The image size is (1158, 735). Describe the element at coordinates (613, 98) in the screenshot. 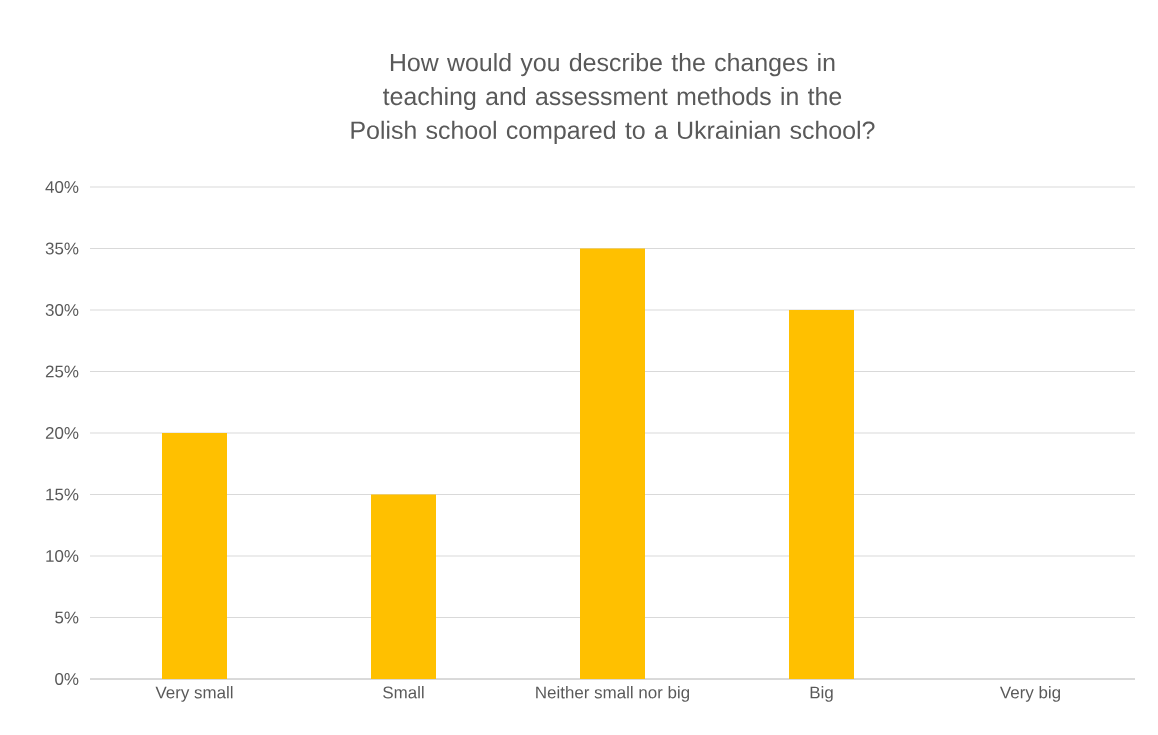

I see `chart-title: How would you describe the changes in teaching and assessment methods in the Polish school compared to a Ukrainian school?` at that location.